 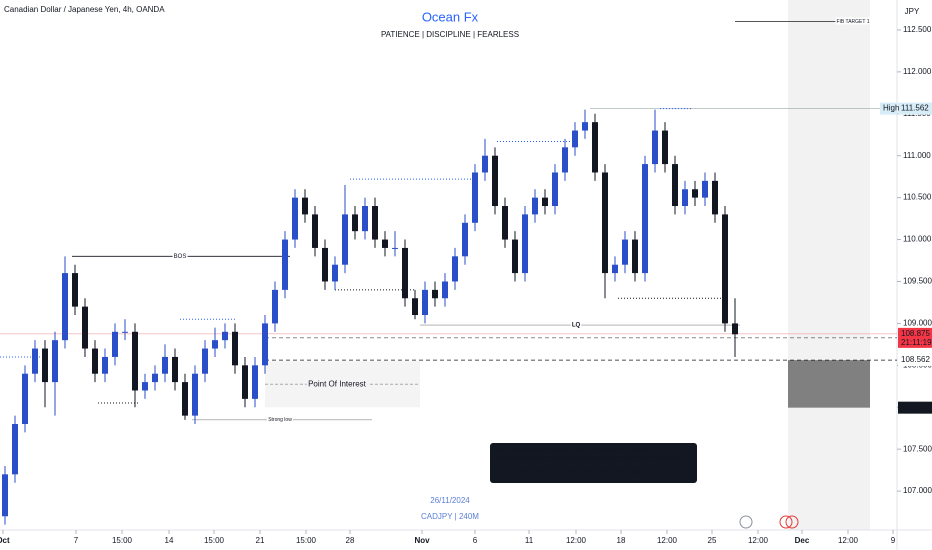 What do you see at coordinates (180, 257) in the screenshot?
I see `bos-label: BOS` at bounding box center [180, 257].